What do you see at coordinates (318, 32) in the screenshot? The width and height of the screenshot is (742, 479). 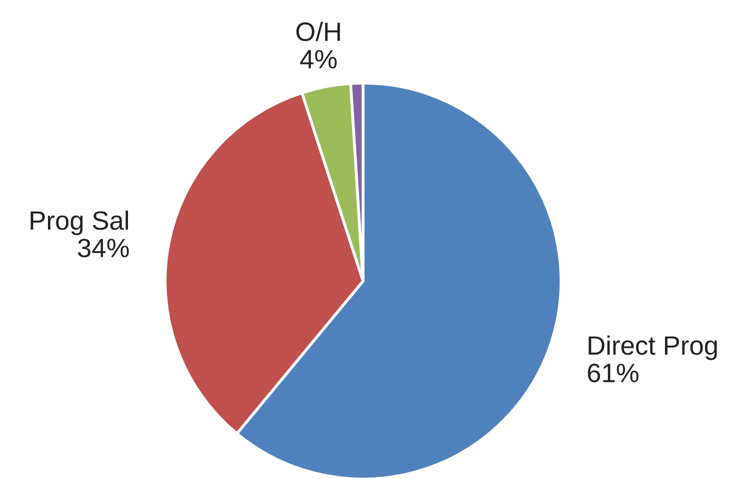 I see `slice-label: O/H` at bounding box center [318, 32].